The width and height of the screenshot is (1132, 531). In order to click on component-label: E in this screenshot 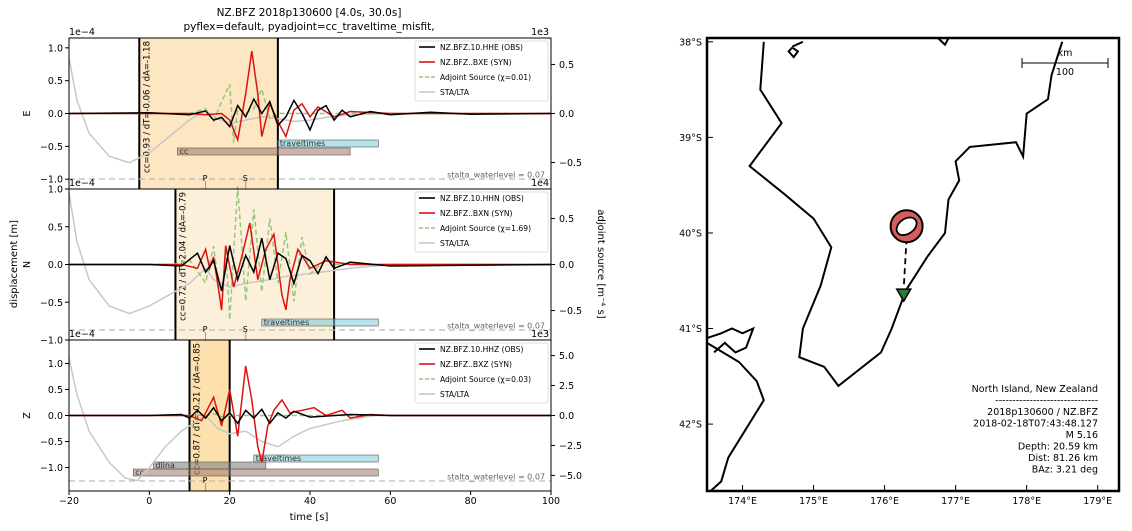, I will do `click(27, 113)`.